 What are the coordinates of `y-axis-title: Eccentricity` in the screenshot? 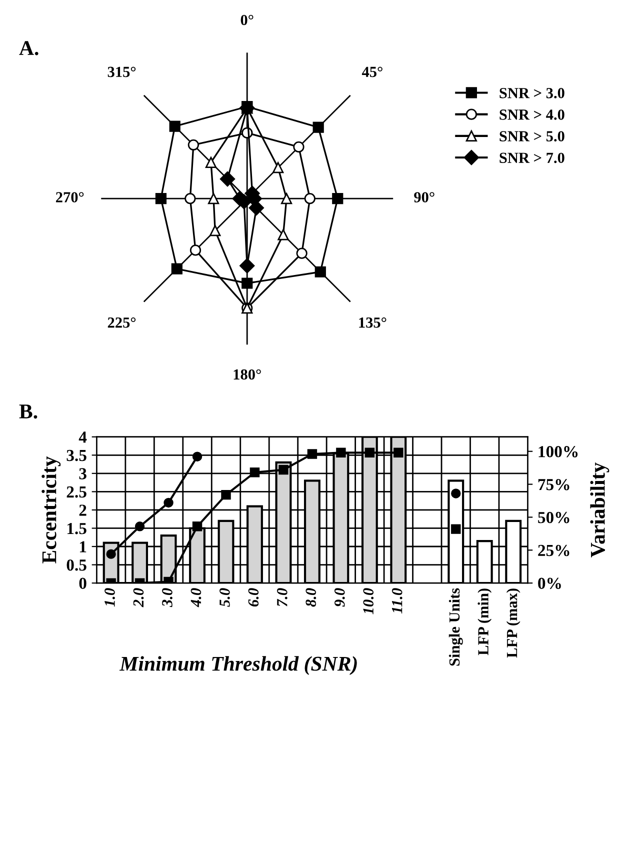 It's located at (51, 510).